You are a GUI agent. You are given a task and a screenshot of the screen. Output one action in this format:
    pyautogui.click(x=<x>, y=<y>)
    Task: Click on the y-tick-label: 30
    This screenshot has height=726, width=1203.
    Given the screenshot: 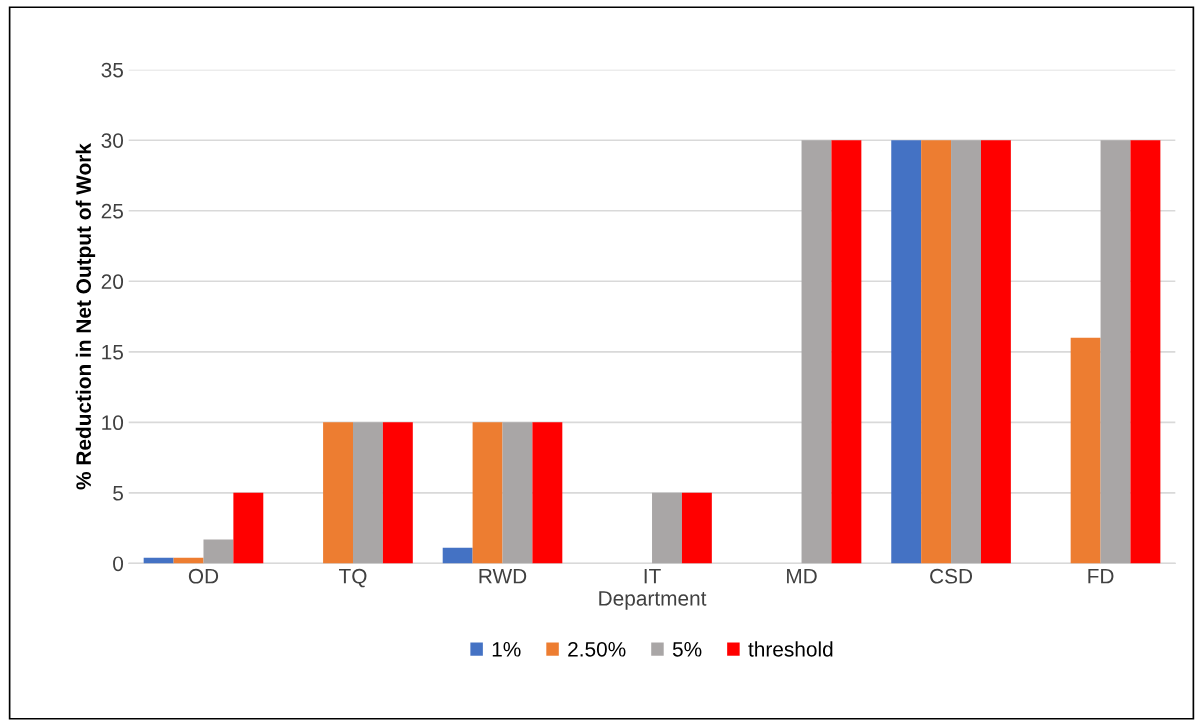 What is the action you would take?
    pyautogui.click(x=112, y=140)
    